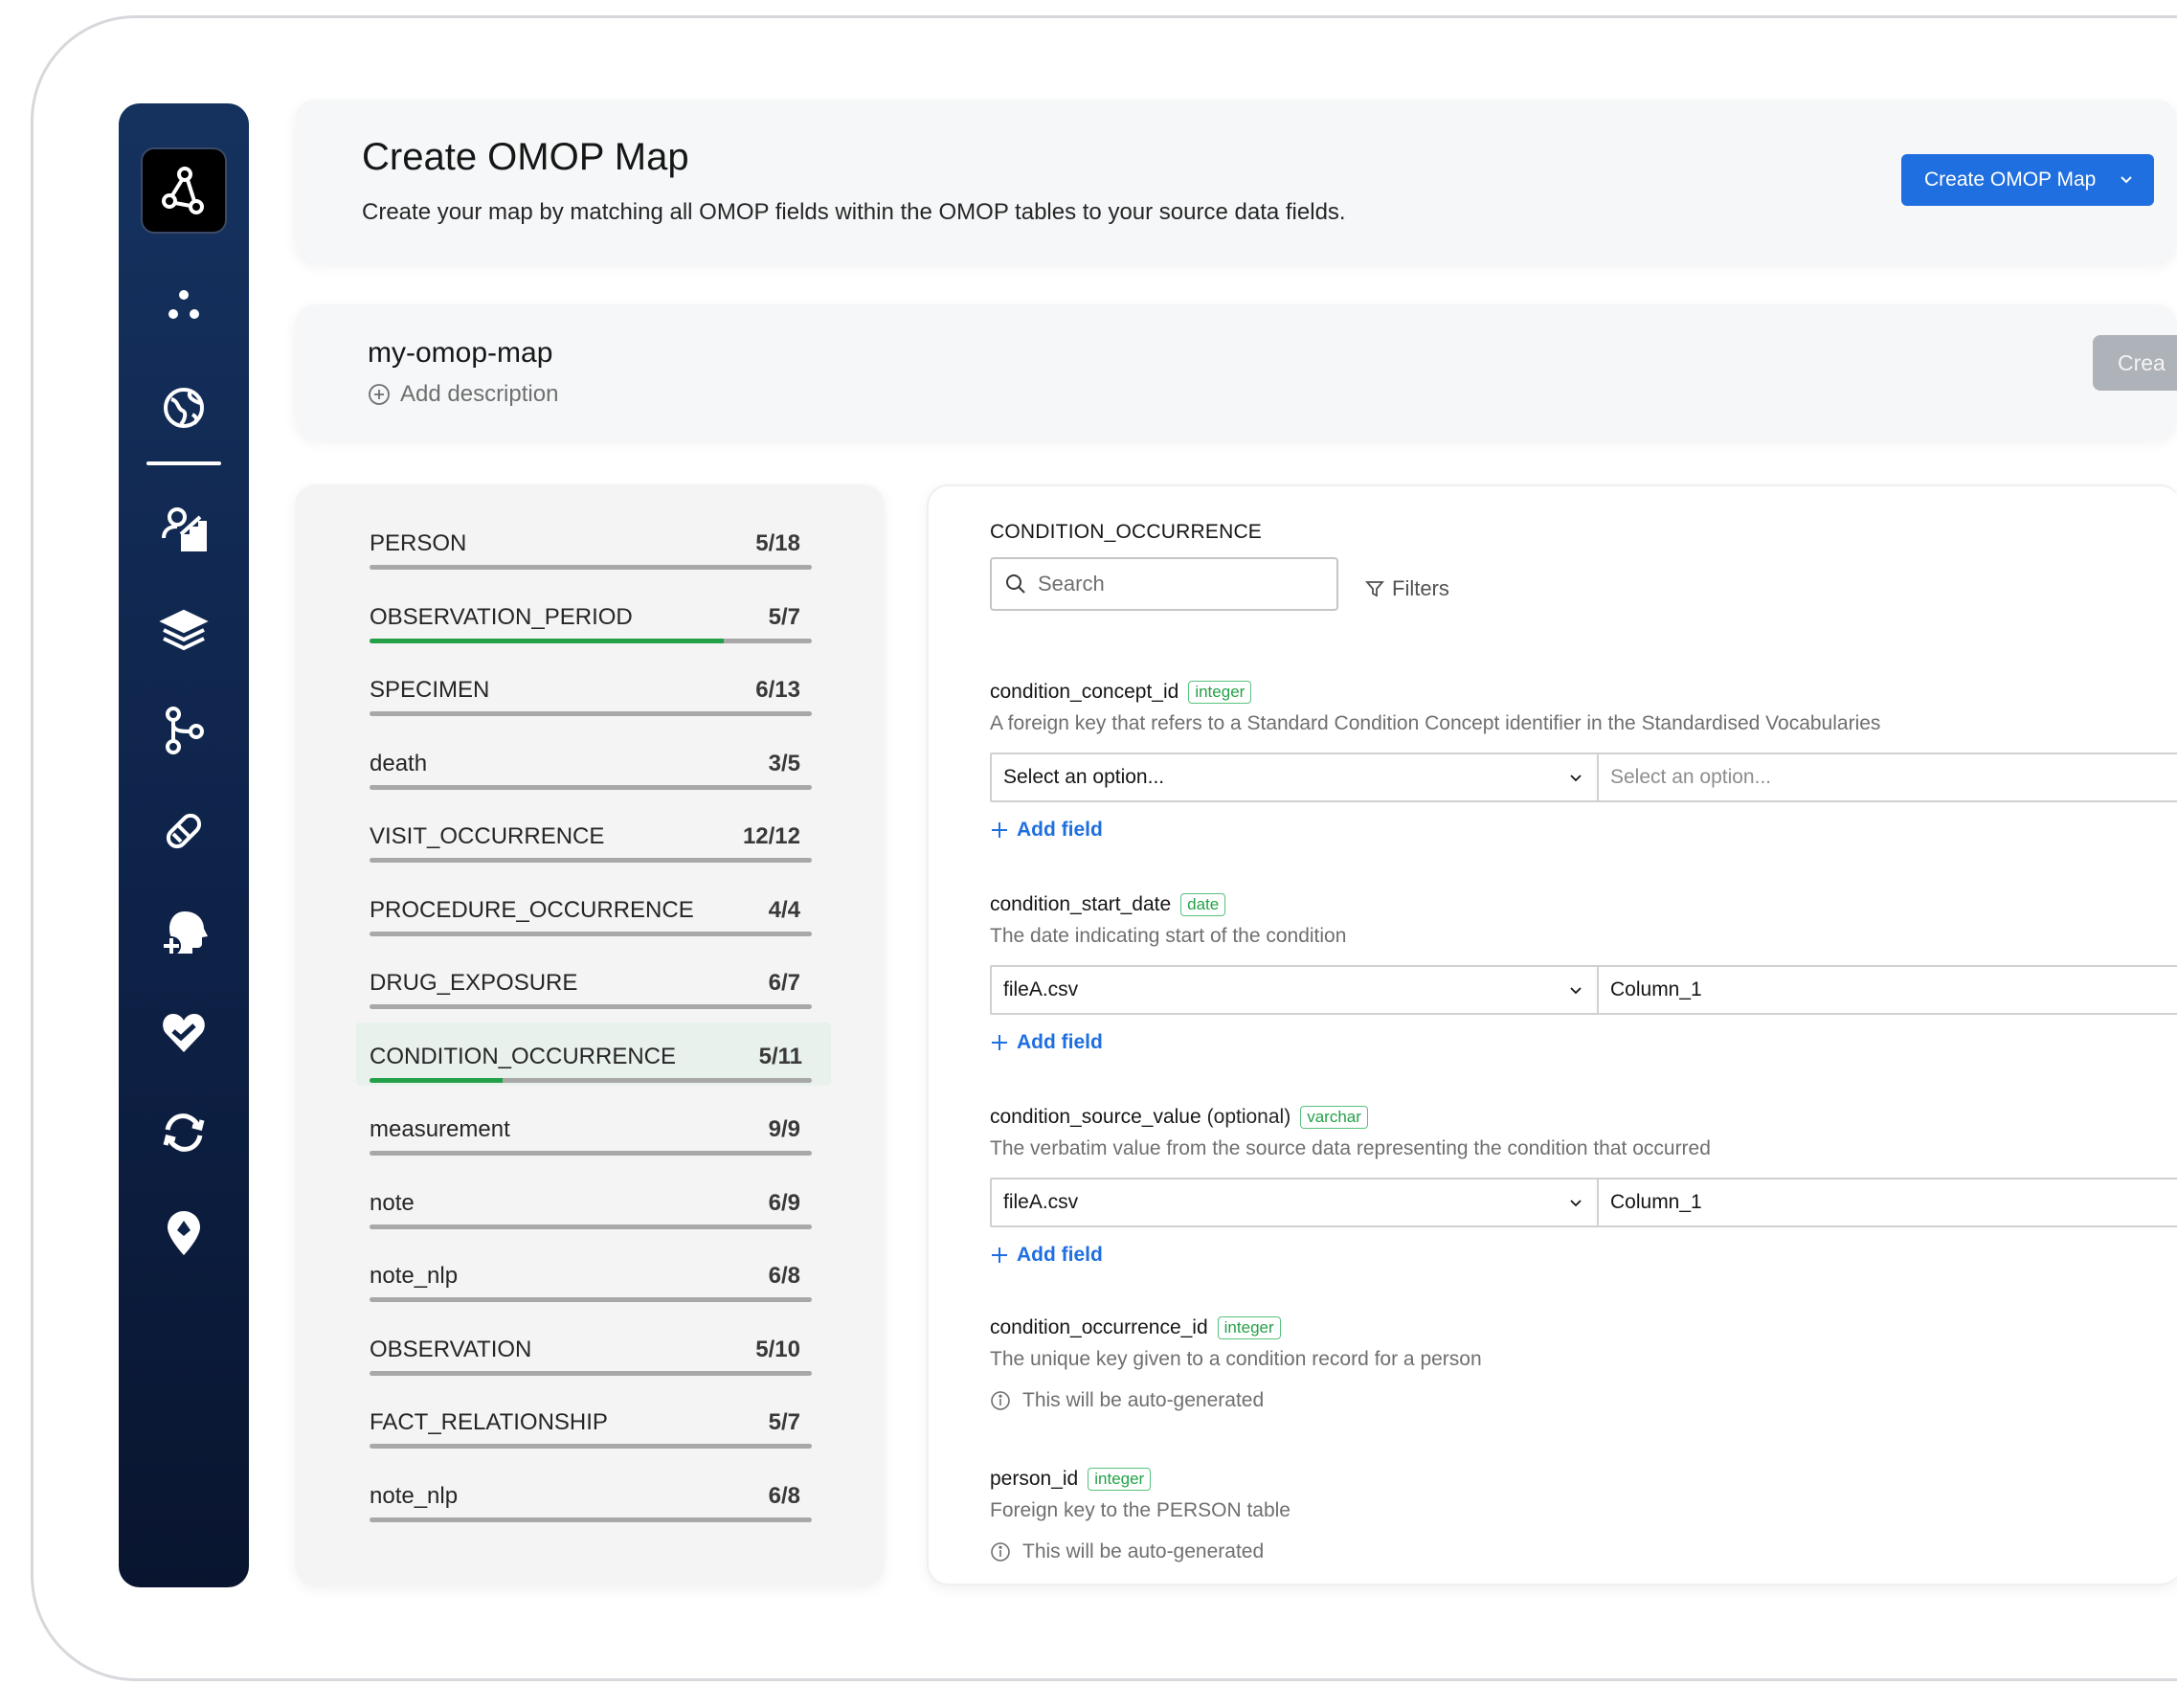  What do you see at coordinates (784, 983) in the screenshot?
I see `table-mapped-count: 6/7` at bounding box center [784, 983].